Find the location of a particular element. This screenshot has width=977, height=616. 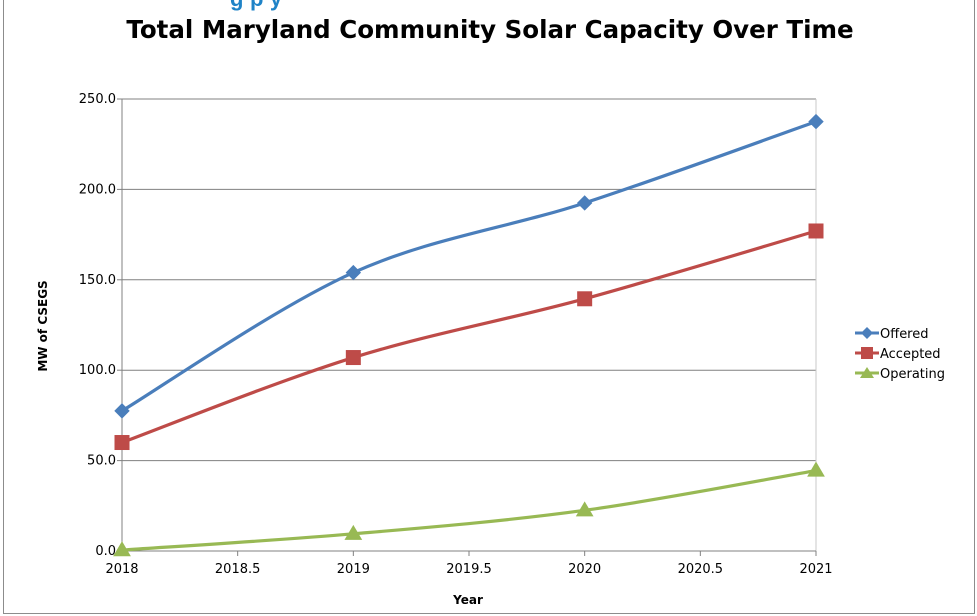

y-axis-title: MW of CSEGS is located at coordinates (43, 325).